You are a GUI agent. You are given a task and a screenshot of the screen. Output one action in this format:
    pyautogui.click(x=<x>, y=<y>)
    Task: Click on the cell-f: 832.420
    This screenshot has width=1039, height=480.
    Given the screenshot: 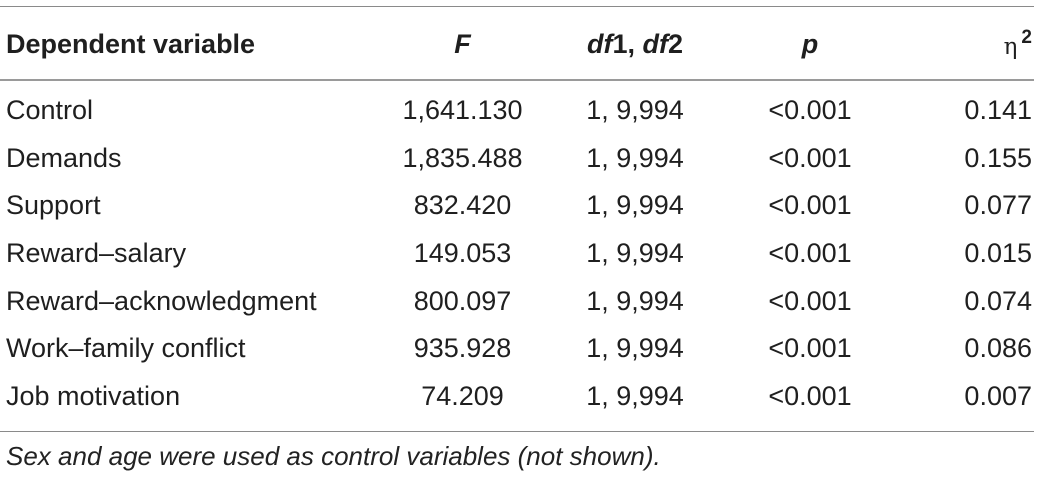 What is the action you would take?
    pyautogui.click(x=462, y=205)
    